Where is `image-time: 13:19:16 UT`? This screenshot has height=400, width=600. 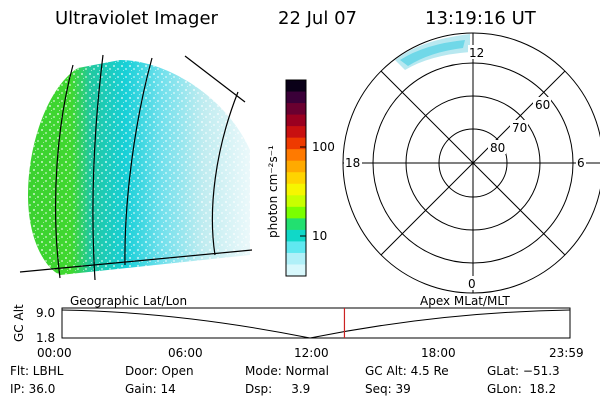
image-time: 13:19:16 UT is located at coordinates (480, 18).